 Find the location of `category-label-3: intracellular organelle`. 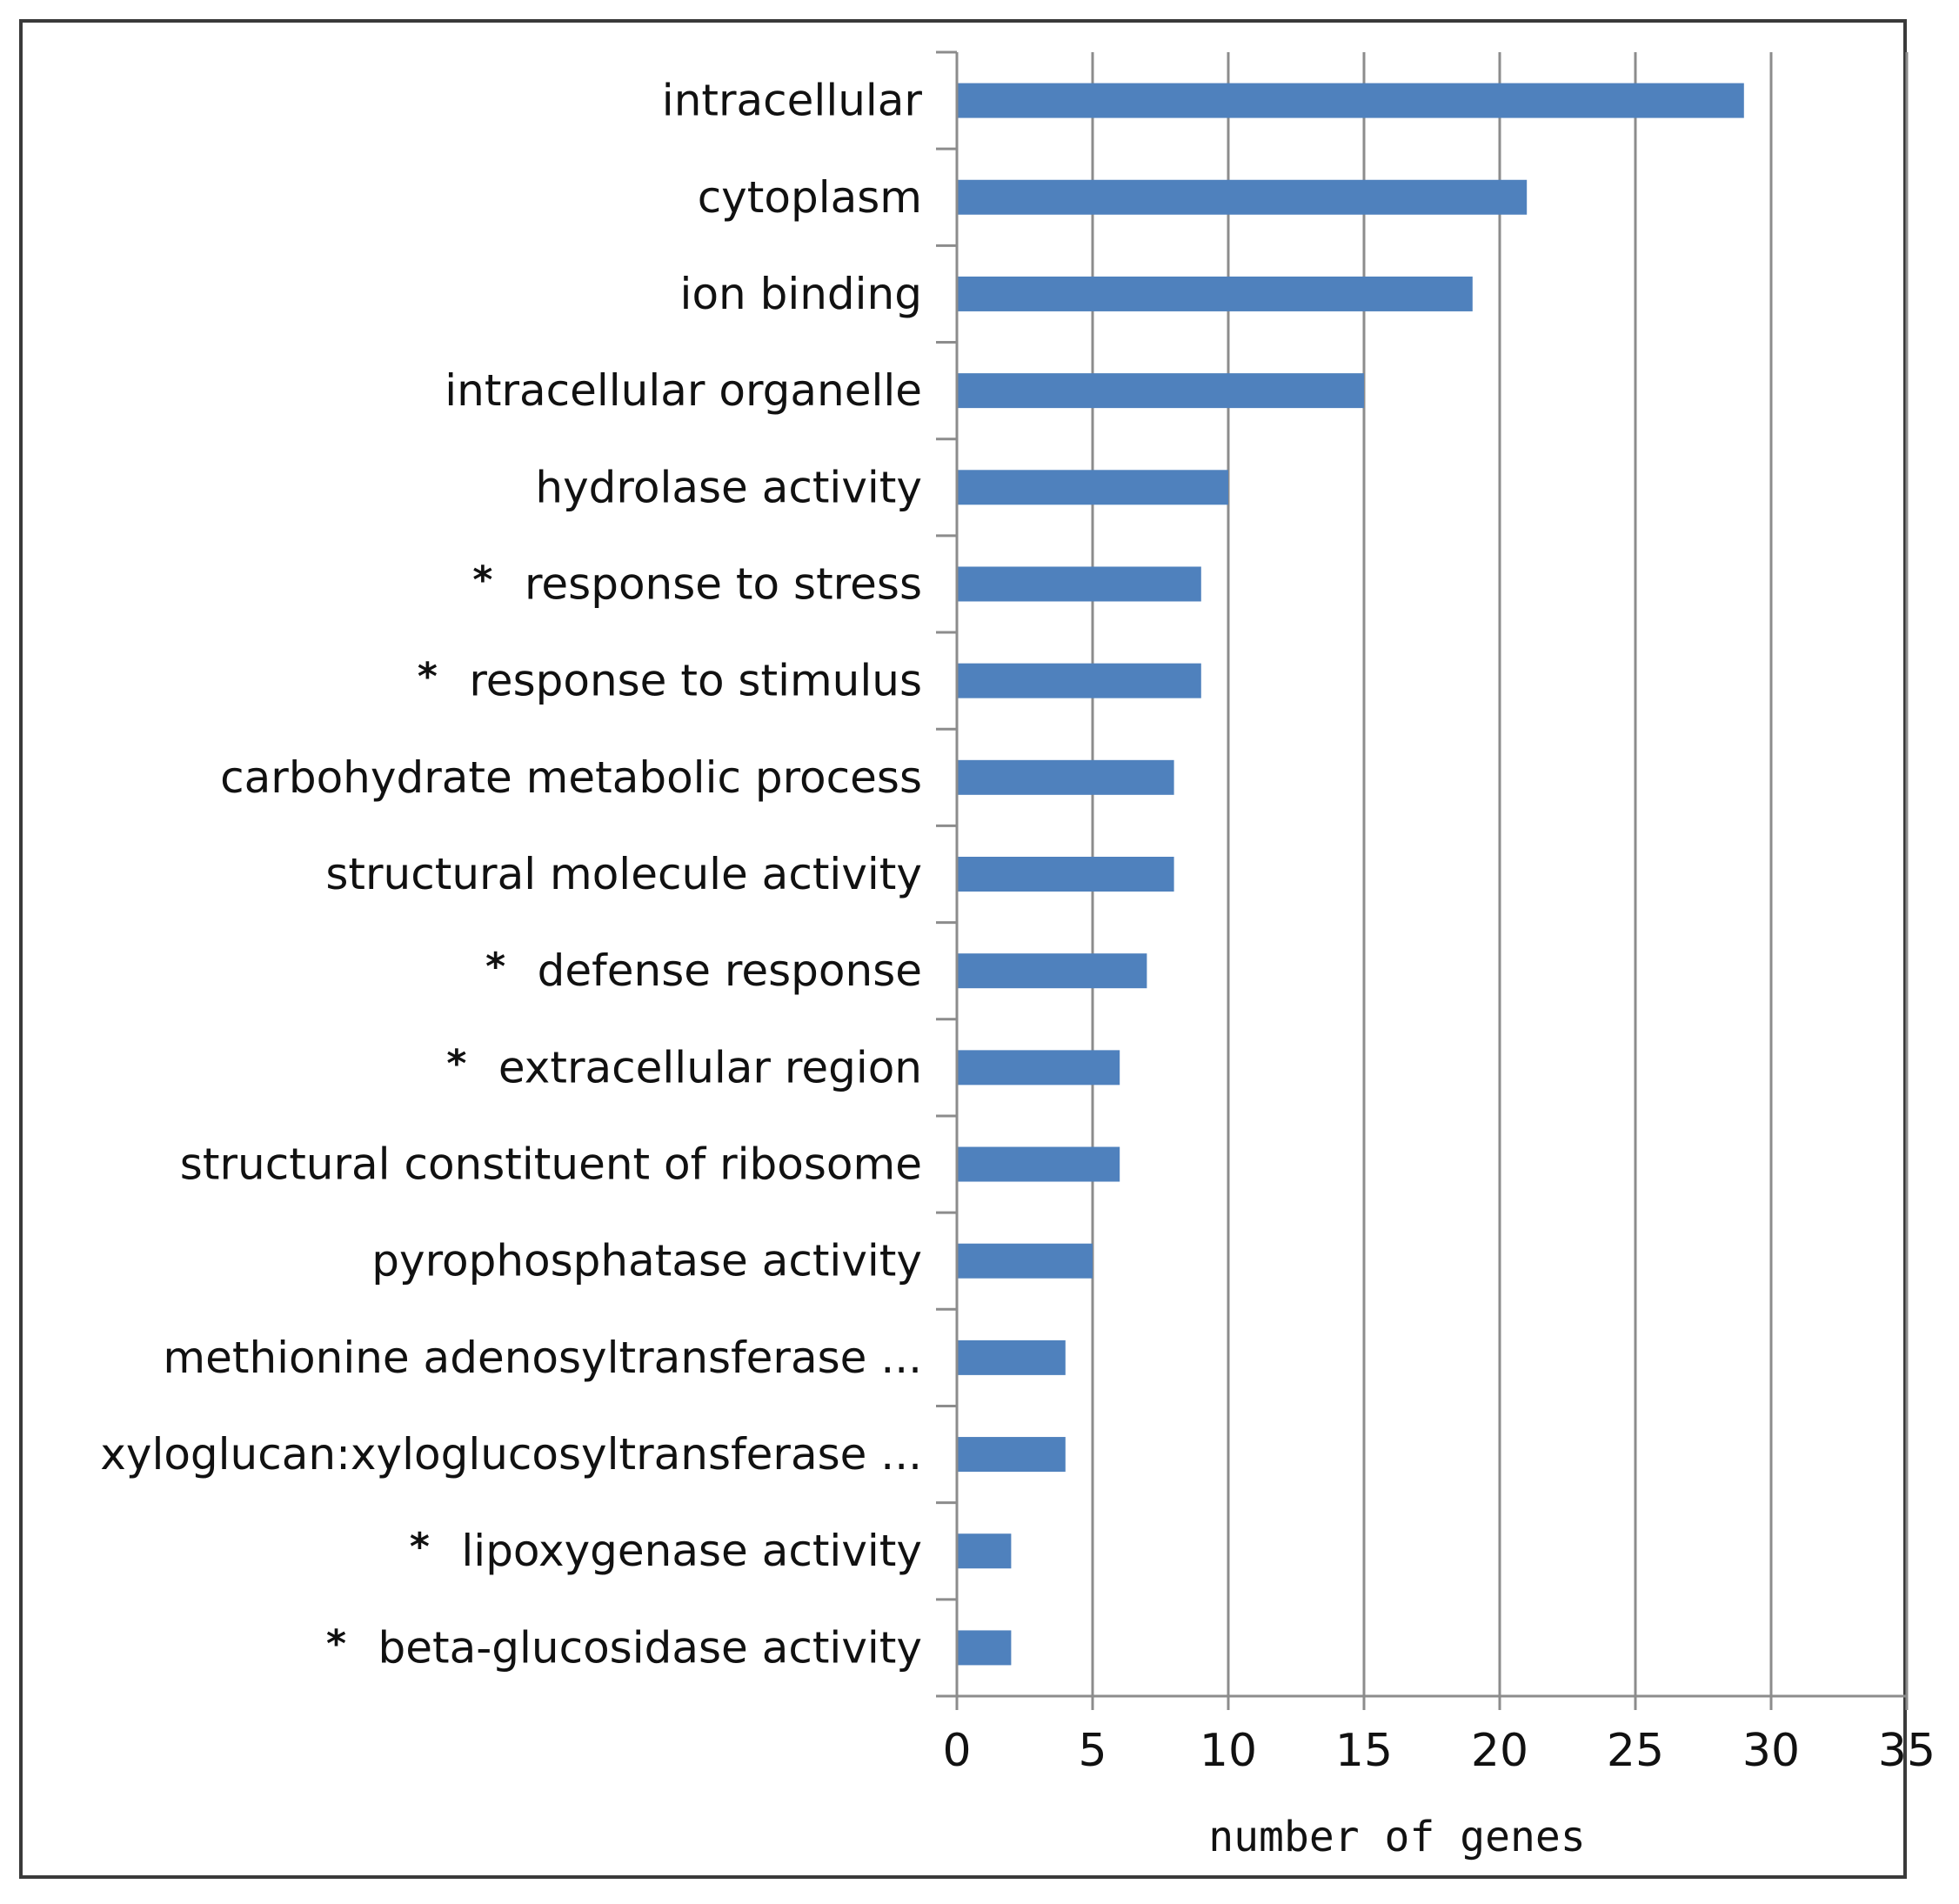

category-label-3: intracellular organelle is located at coordinates (683, 390).